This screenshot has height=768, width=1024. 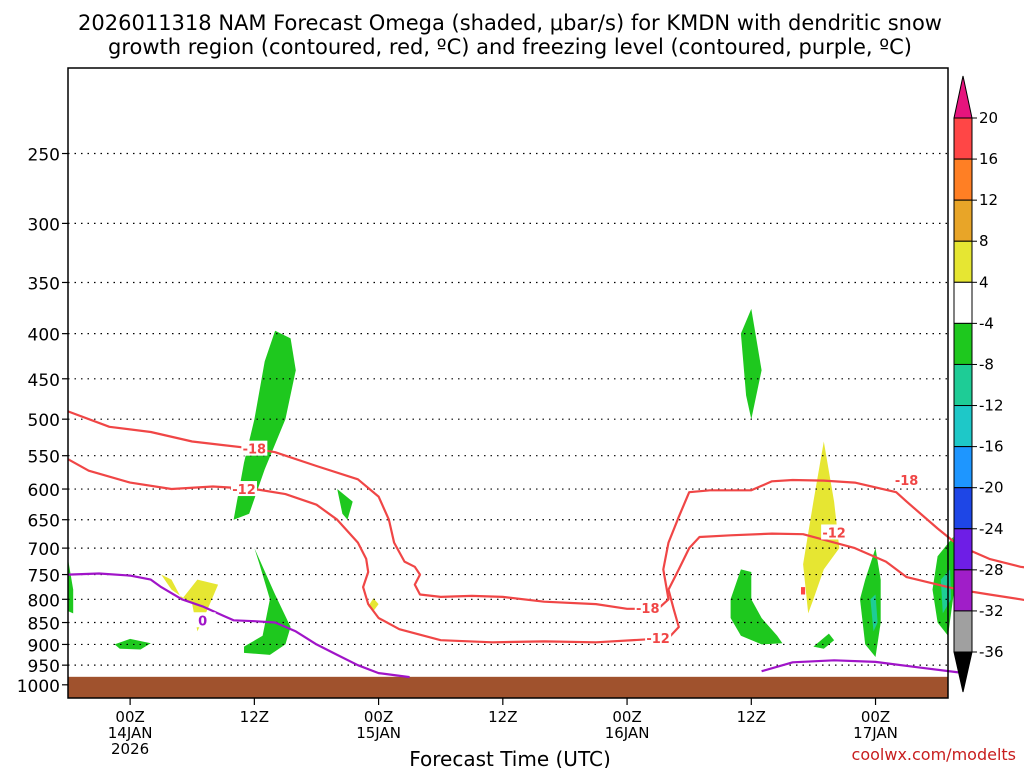 What do you see at coordinates (991, 652) in the screenshot?
I see `colorbar-label-13: -36` at bounding box center [991, 652].